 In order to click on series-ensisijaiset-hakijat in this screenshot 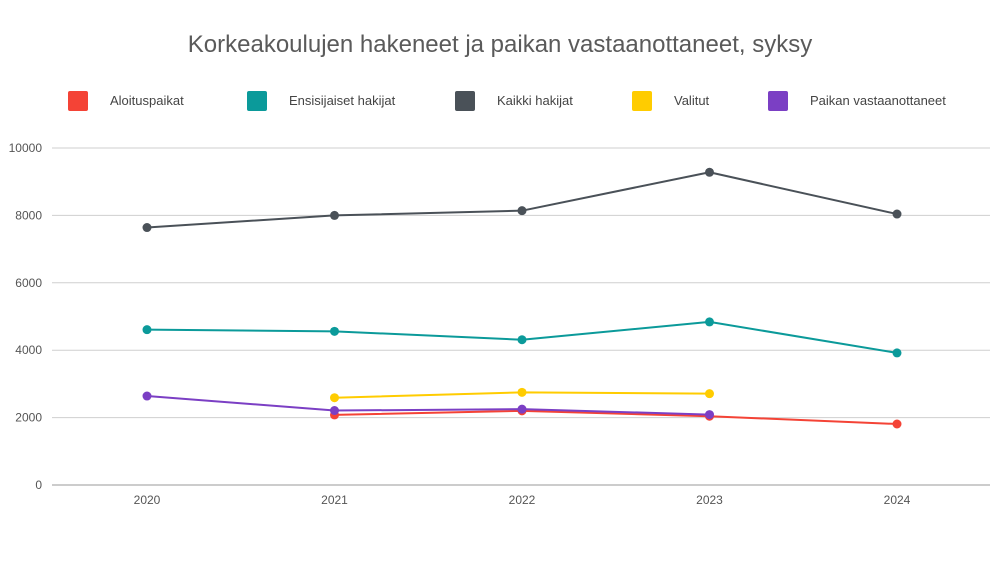, I will do `click(522, 337)`.